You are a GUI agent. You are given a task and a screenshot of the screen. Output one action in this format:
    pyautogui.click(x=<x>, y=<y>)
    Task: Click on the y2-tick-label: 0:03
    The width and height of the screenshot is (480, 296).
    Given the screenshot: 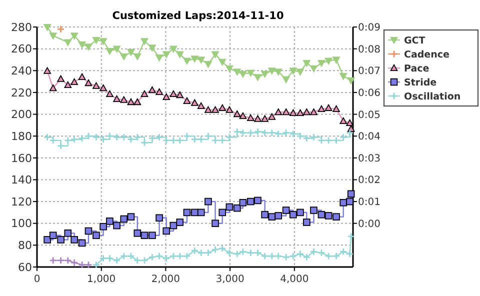 What is the action you would take?
    pyautogui.click(x=369, y=158)
    